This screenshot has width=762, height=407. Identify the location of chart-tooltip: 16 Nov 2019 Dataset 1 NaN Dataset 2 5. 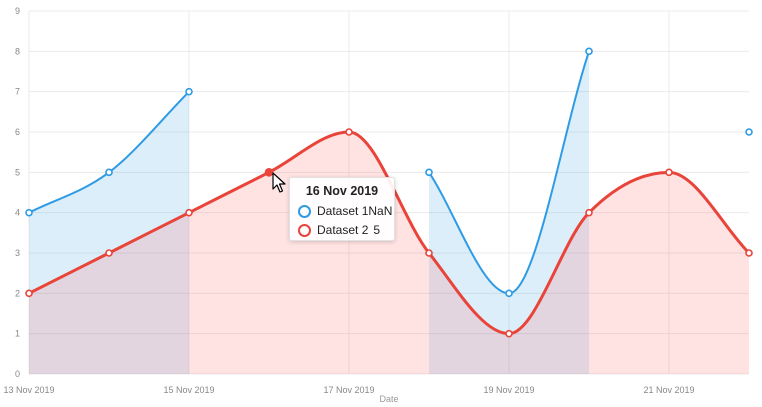
(342, 209).